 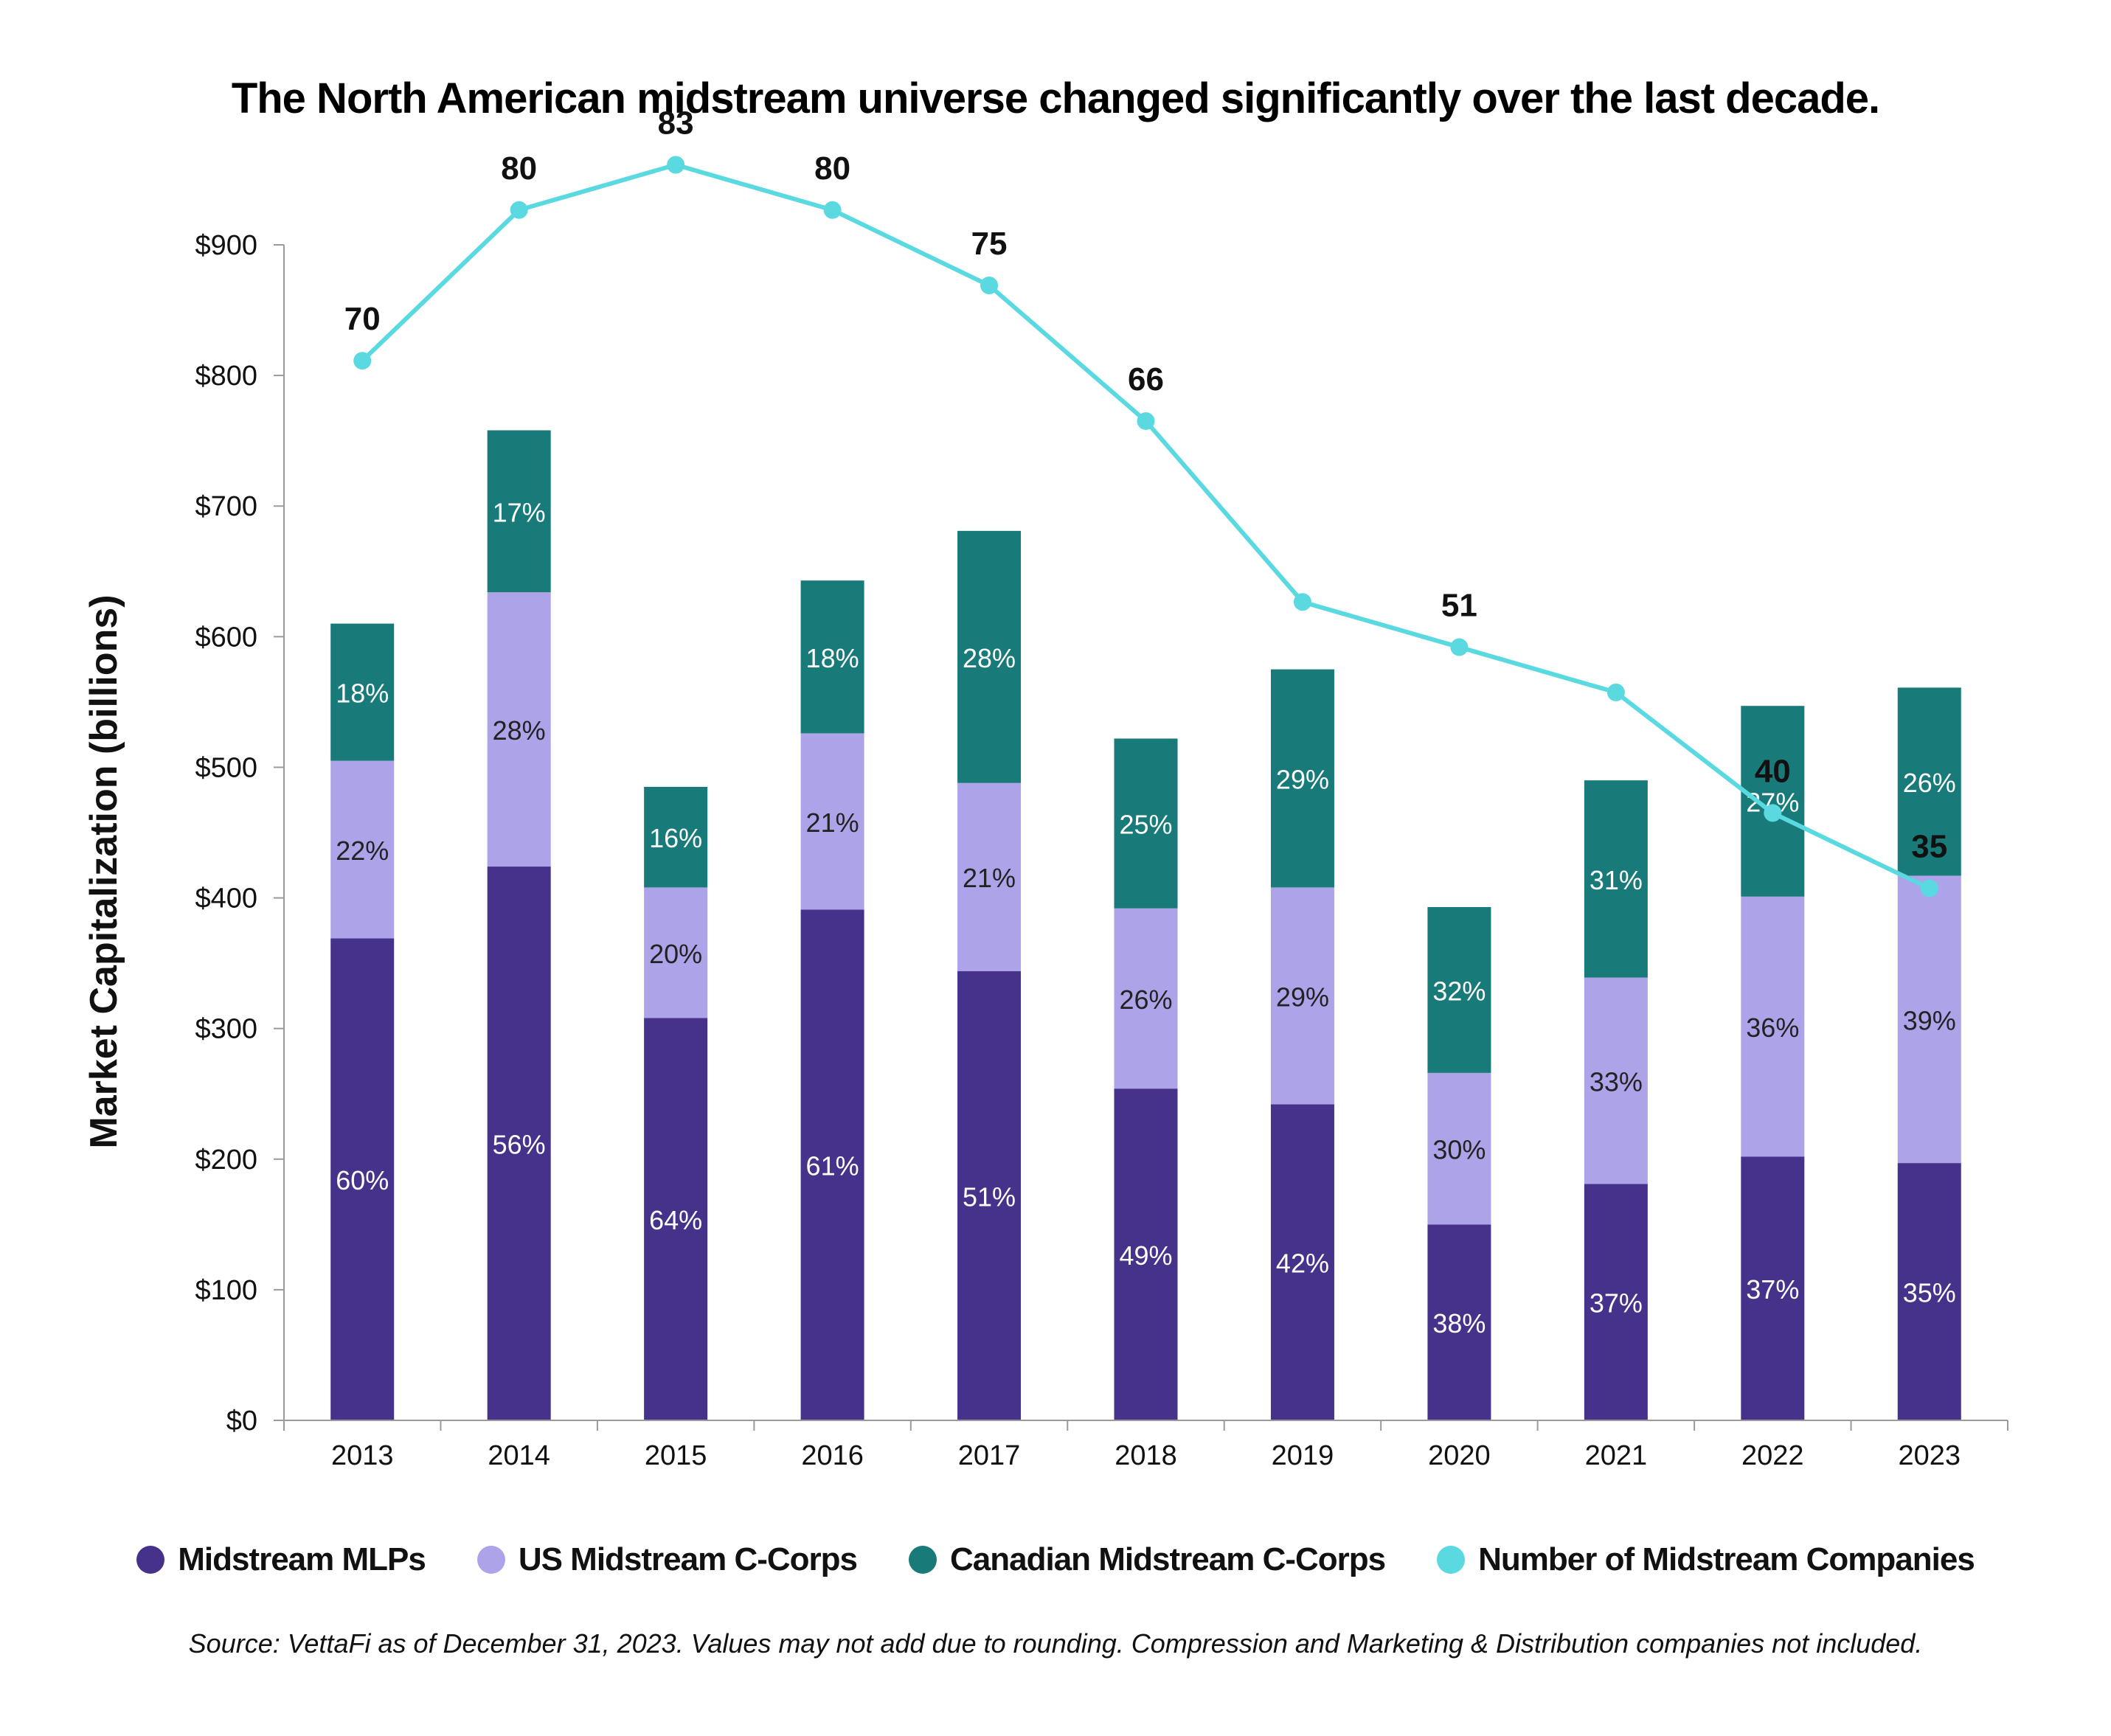 I want to click on legend-swatch-canadian-ccorps, so click(x=923, y=1560).